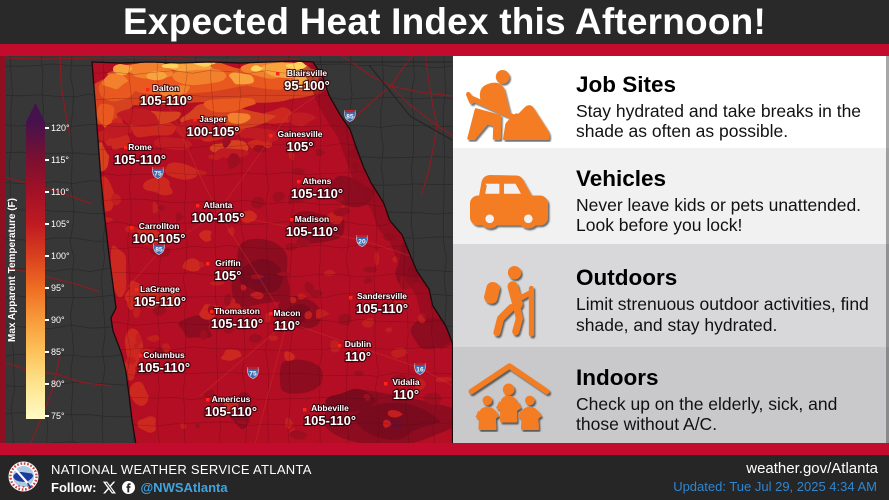  What do you see at coordinates (60, 256) in the screenshot?
I see `svg-text: 100°` at bounding box center [60, 256].